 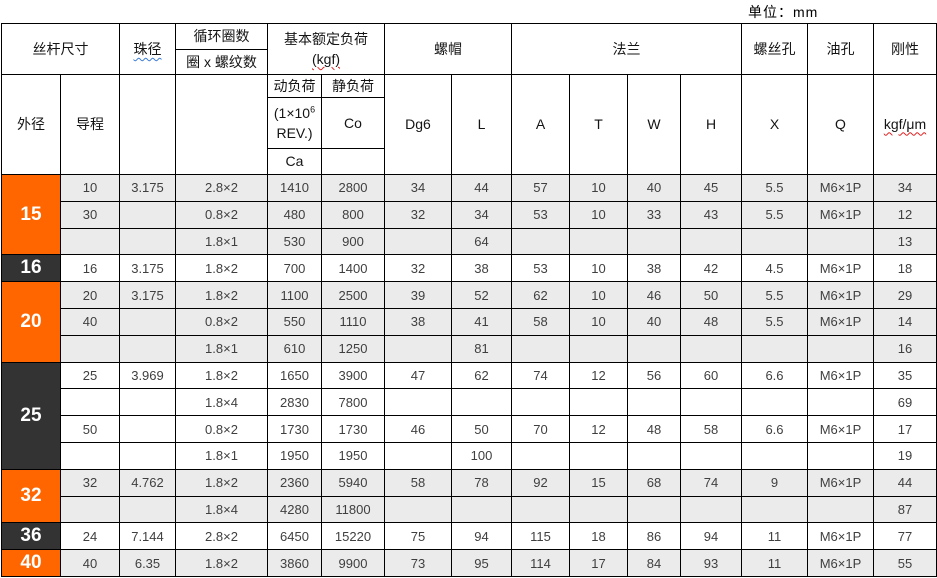 What do you see at coordinates (481, 214) in the screenshot?
I see `cell: 34` at bounding box center [481, 214].